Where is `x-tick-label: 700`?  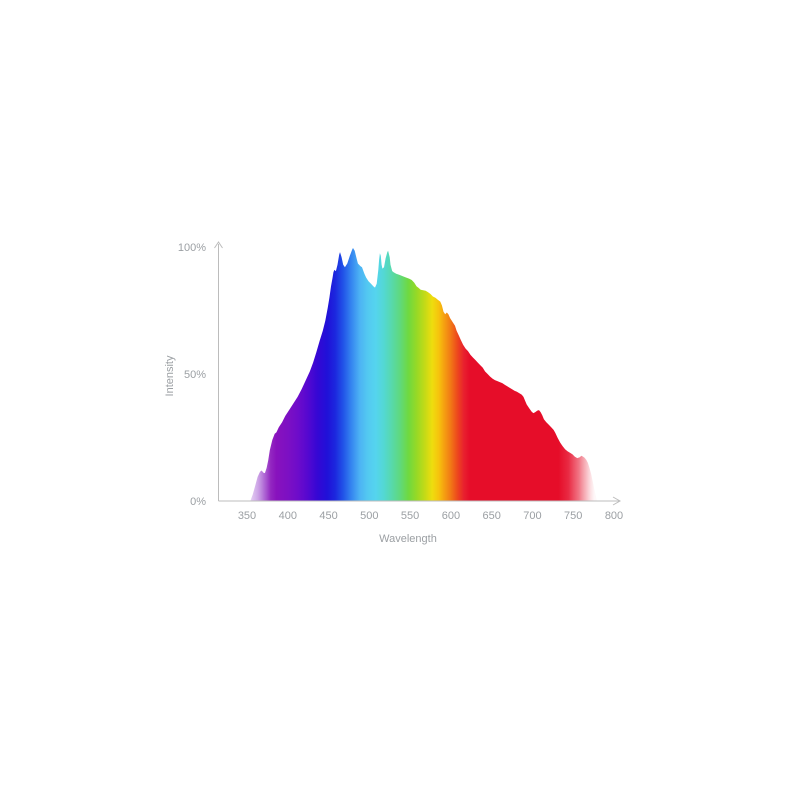
x-tick-label: 700 is located at coordinates (532, 516).